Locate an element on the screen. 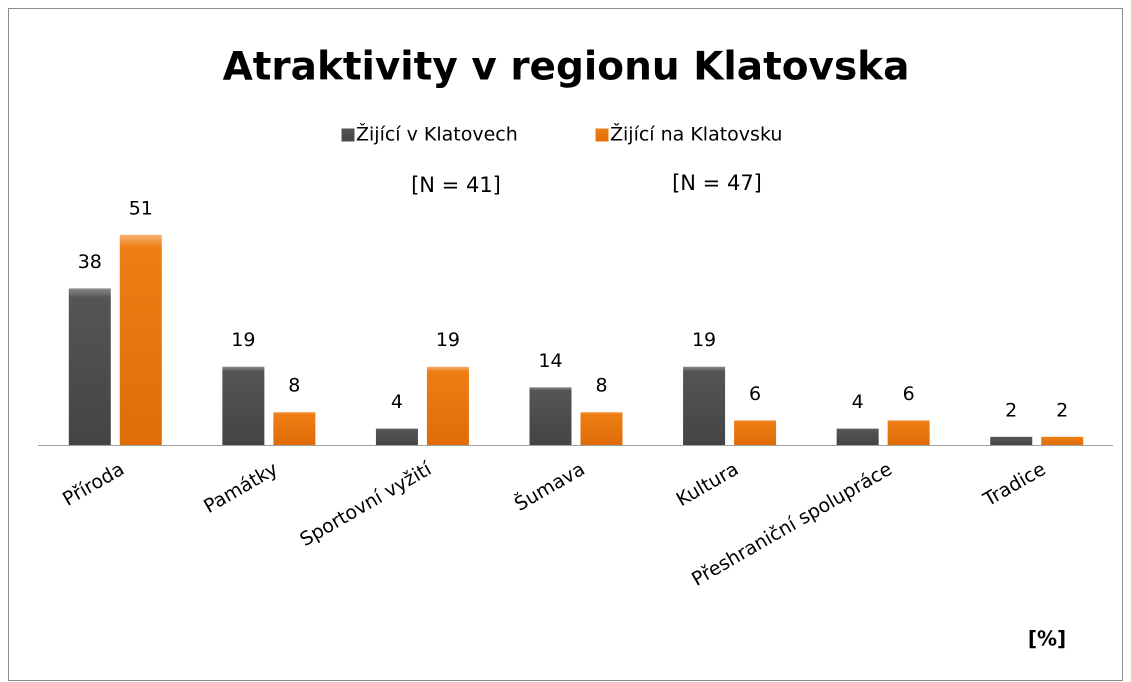 The width and height of the screenshot is (1131, 682). legend-label: Žijící na Klatovsku is located at coordinates (696, 134).